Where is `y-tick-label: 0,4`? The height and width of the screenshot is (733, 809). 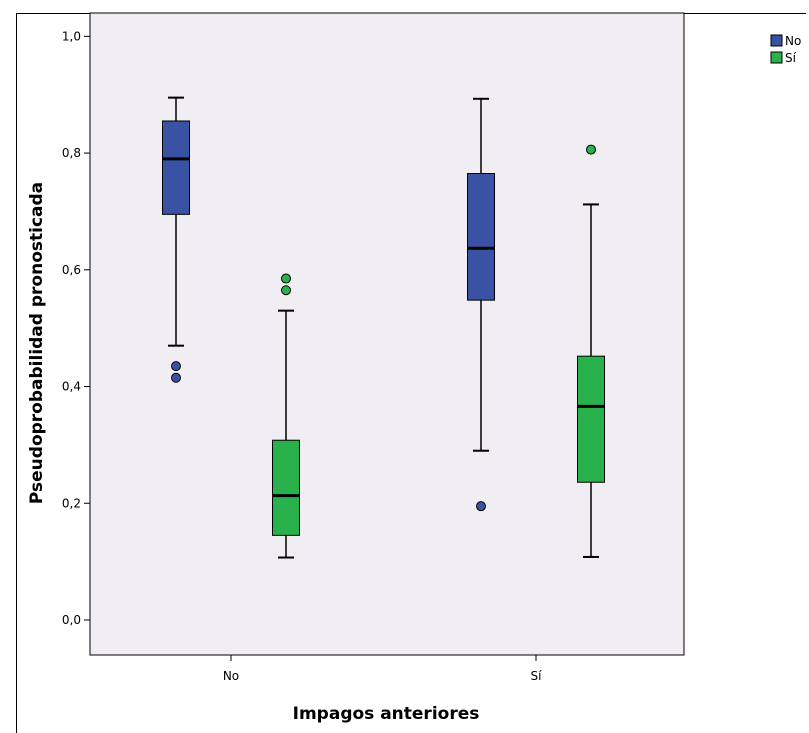 y-tick-label: 0,4 is located at coordinates (71, 387).